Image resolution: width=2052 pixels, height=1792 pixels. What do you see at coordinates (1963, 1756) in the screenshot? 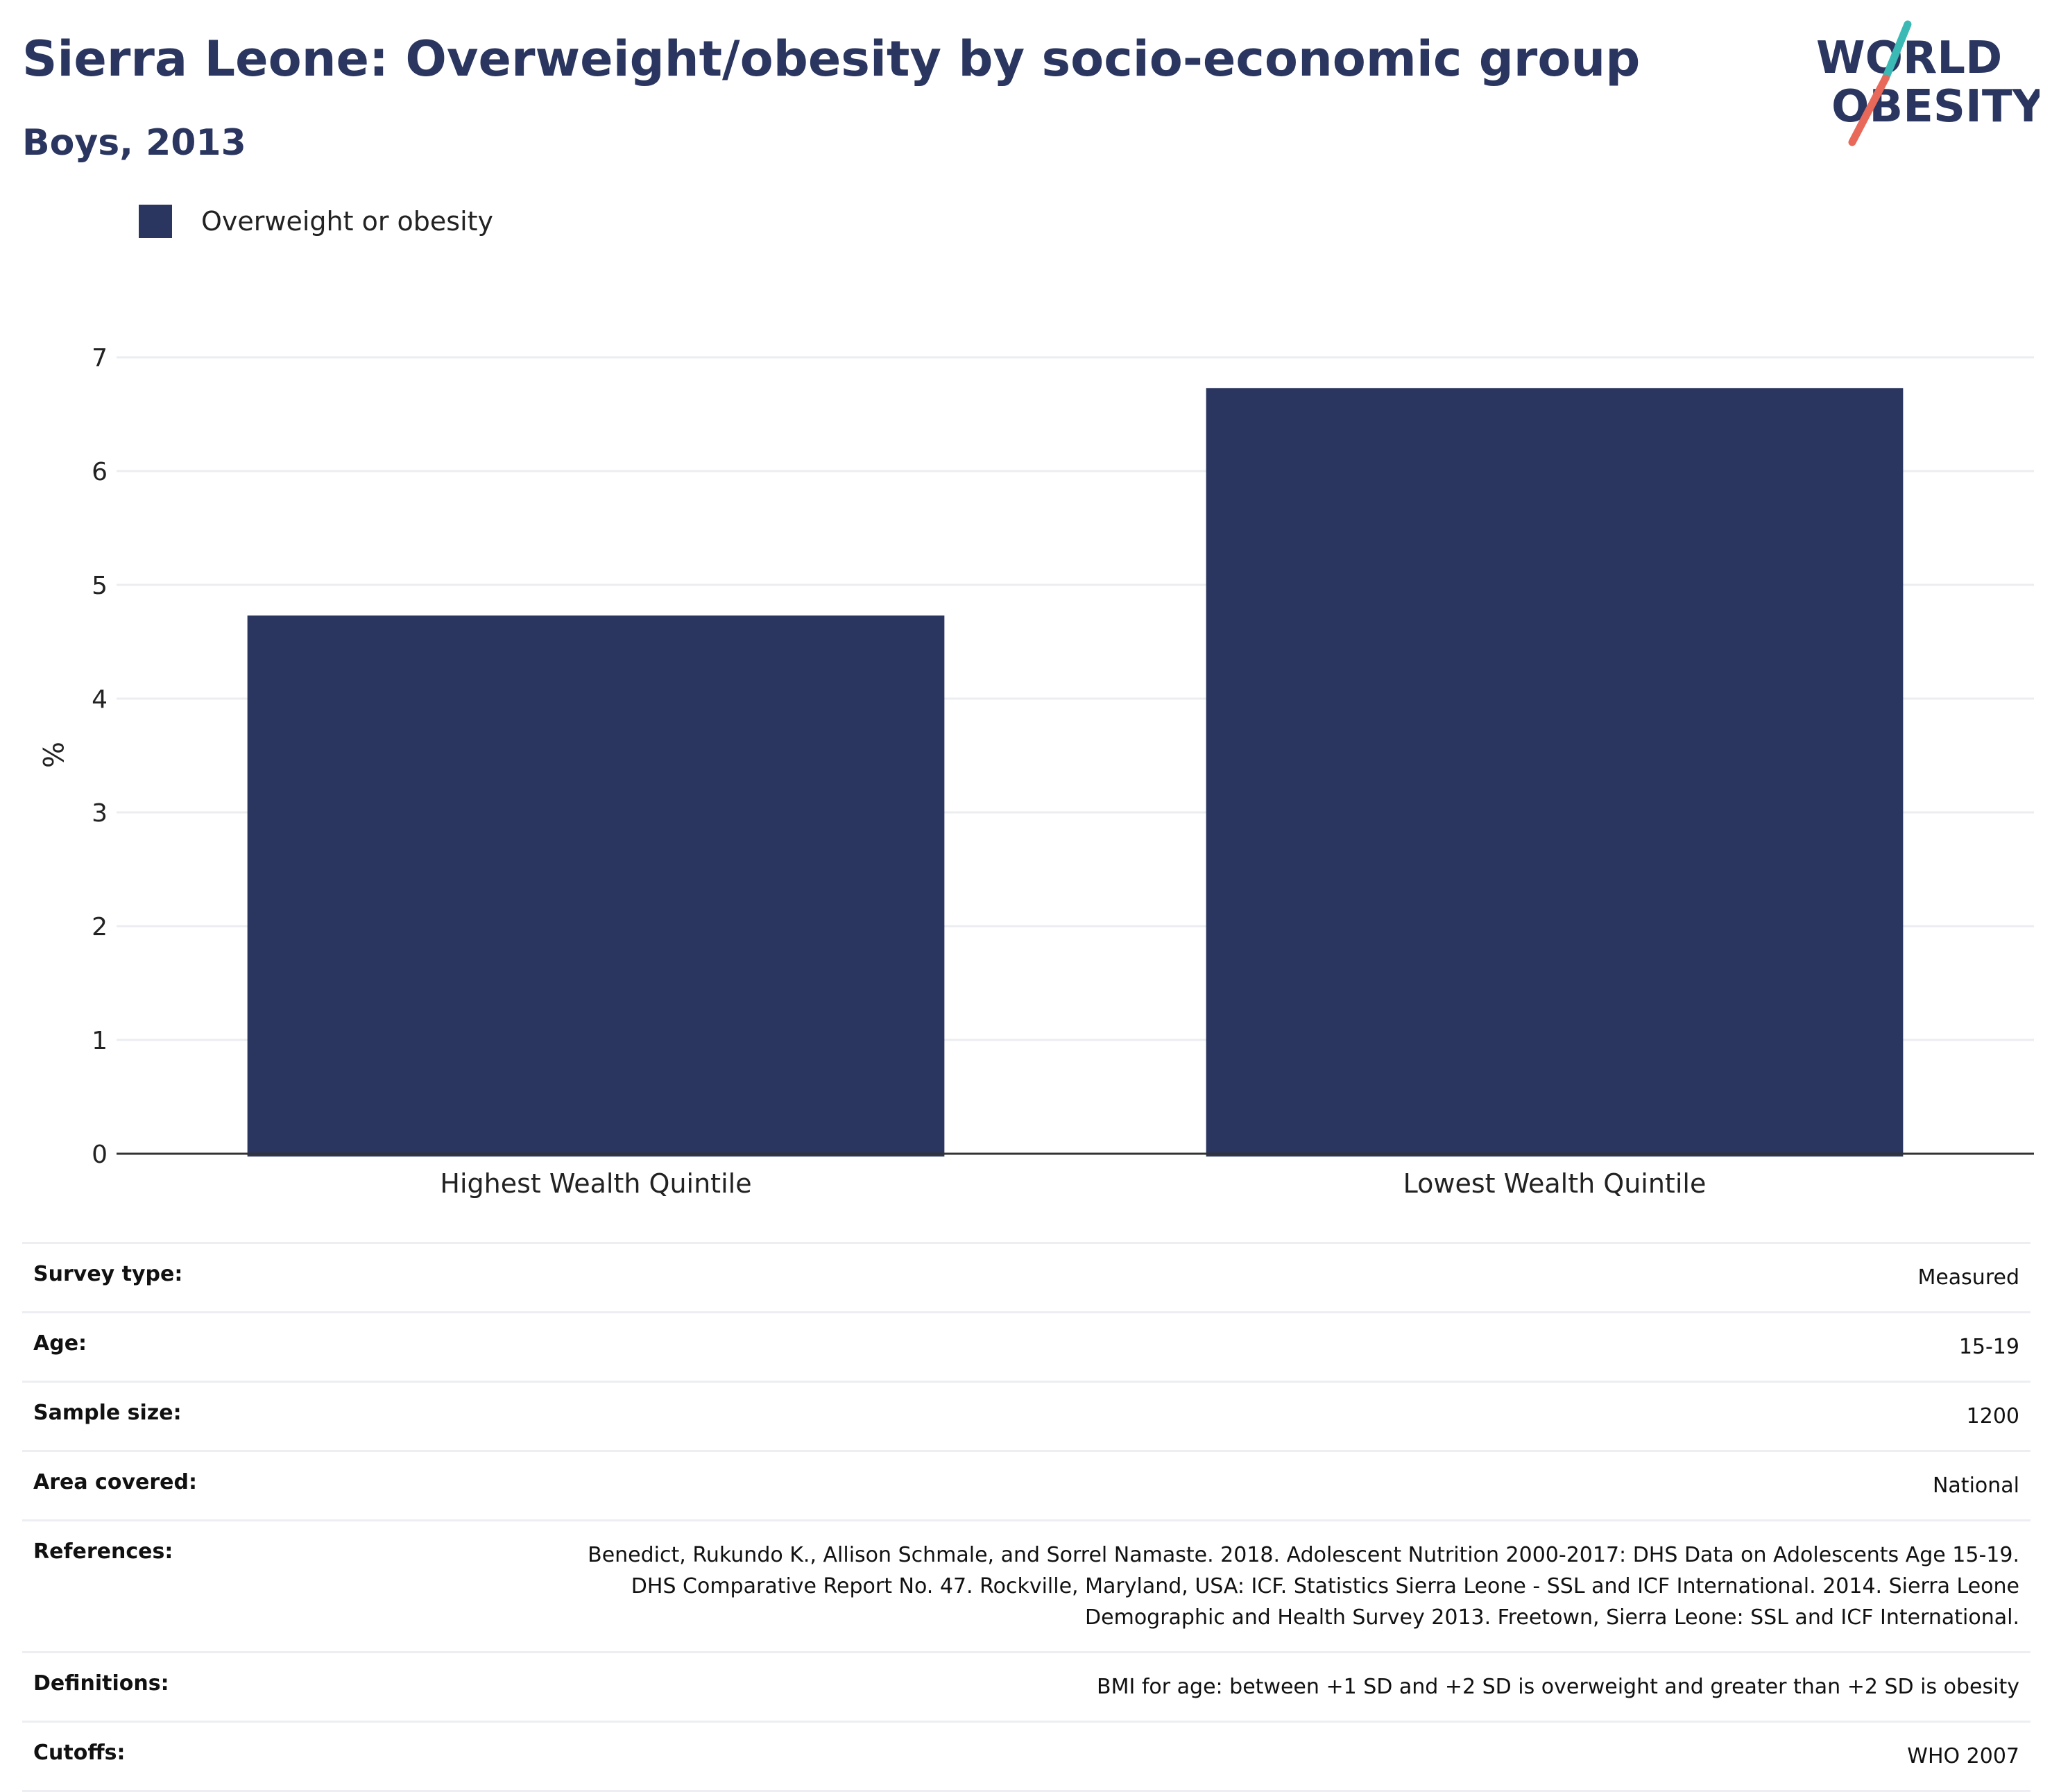
I see `info-value: WHO 2007` at bounding box center [1963, 1756].